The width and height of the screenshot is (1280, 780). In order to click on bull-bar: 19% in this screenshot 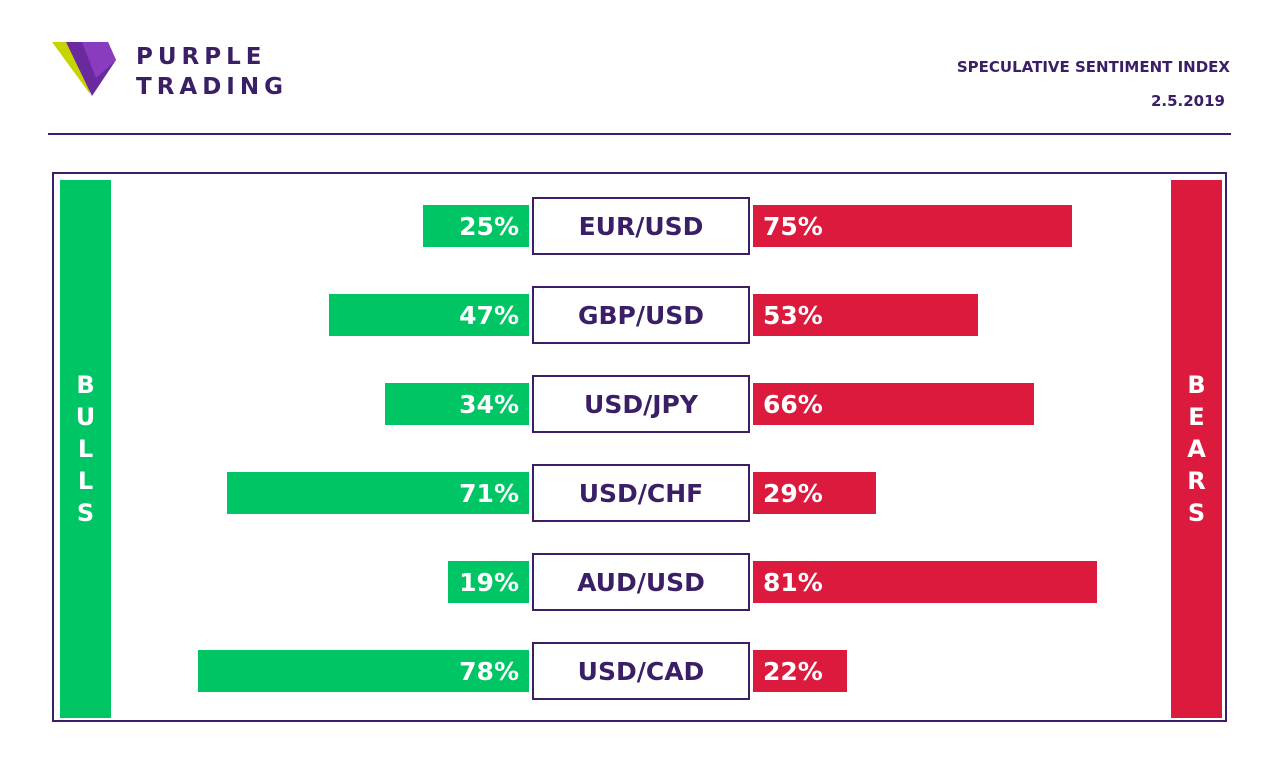, I will do `click(488, 582)`.